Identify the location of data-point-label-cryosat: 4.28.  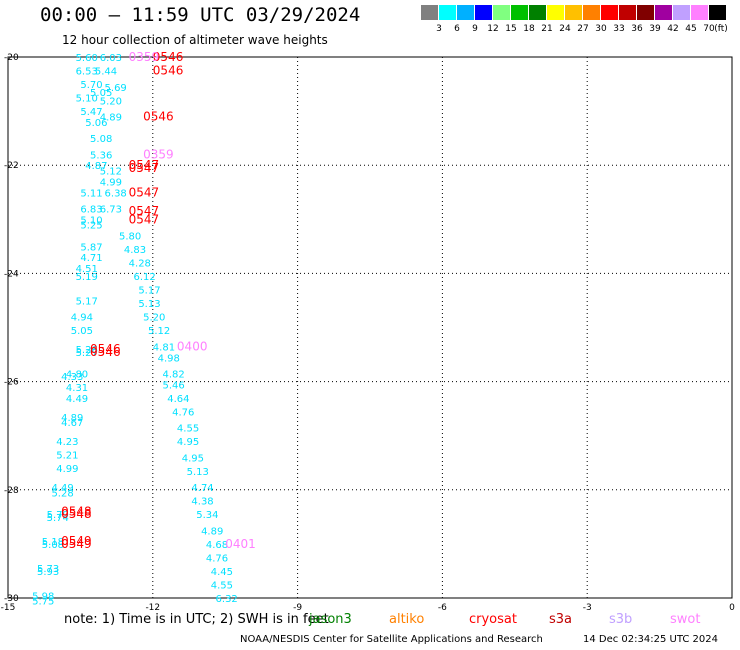
(140, 264).